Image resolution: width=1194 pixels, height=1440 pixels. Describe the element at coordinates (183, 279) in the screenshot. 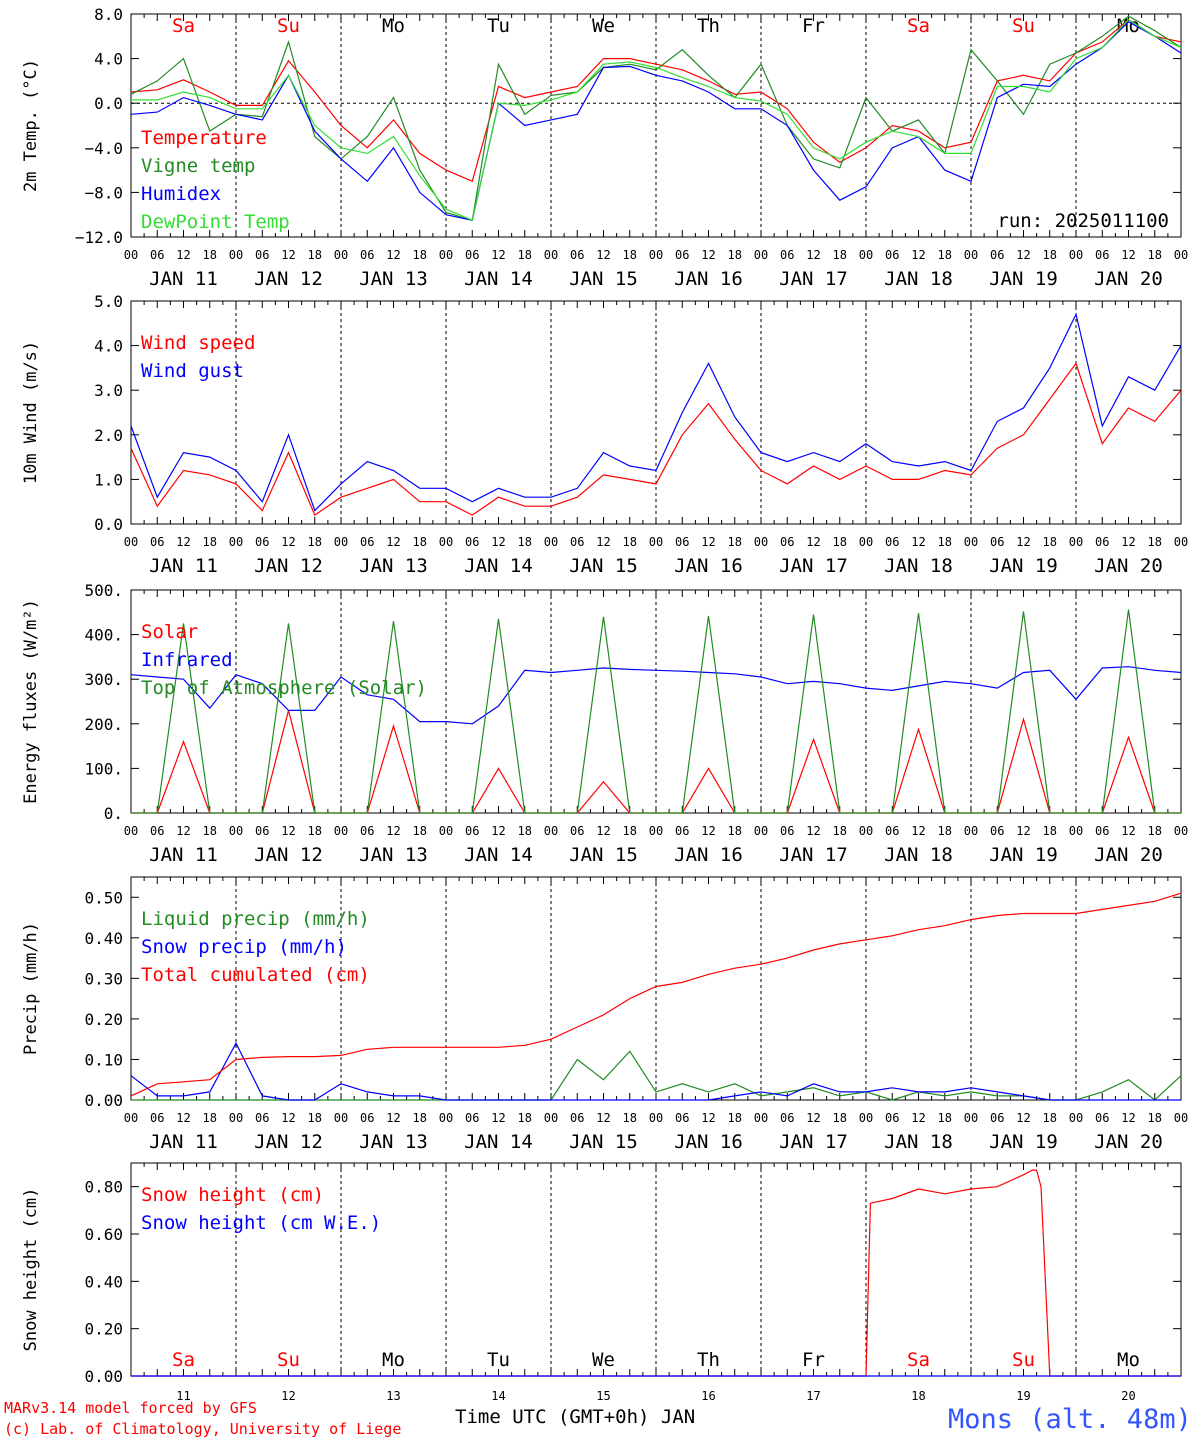

I see `x-date-label: JAN 11` at that location.